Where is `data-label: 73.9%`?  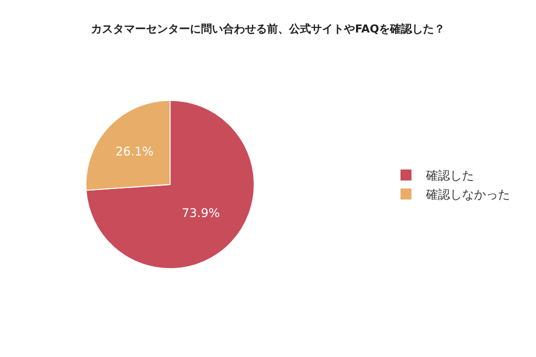
data-label: 73.9% is located at coordinates (201, 213).